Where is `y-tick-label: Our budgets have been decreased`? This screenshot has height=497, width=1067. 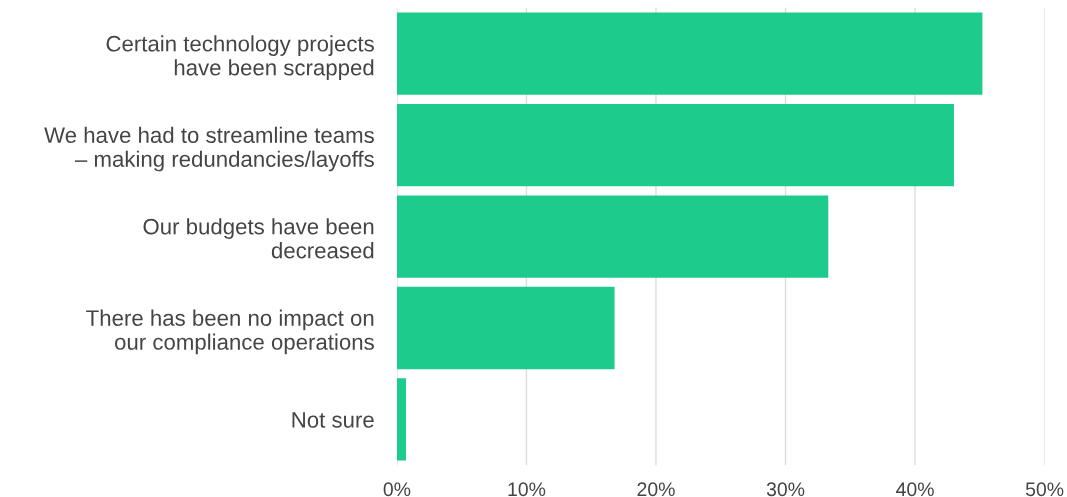
y-tick-label: Our budgets have been decreased is located at coordinates (258, 238).